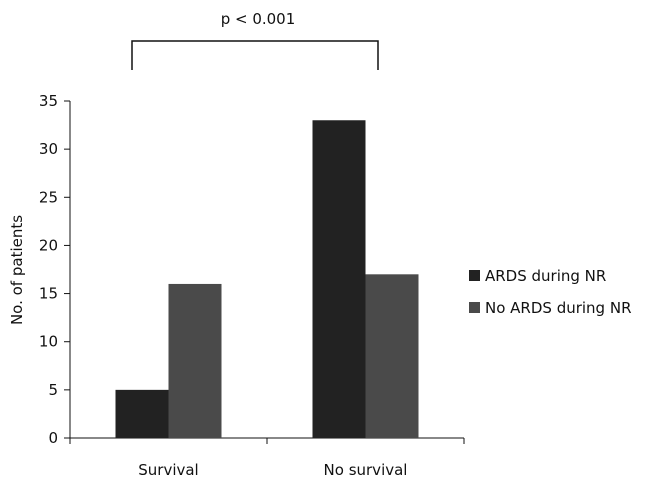 The image size is (650, 481). I want to click on y-tick-label: 30, so click(48, 149).